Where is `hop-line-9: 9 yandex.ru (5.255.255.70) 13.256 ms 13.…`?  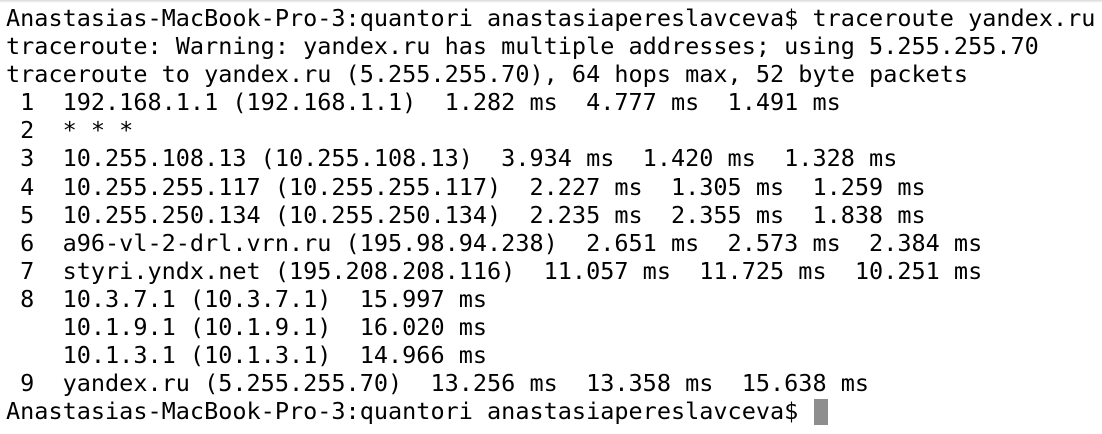 hop-line-9: 9 yandex.ru (5.255.255.70) 13.256 ms 13.… is located at coordinates (438, 383).